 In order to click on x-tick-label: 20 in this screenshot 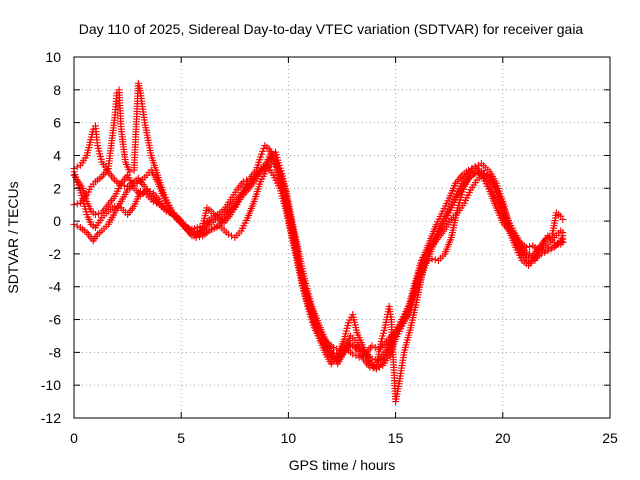, I will do `click(503, 438)`.